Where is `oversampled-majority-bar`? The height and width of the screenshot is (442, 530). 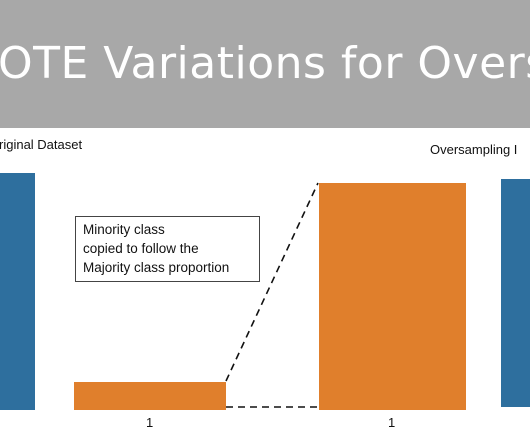 oversampled-majority-bar is located at coordinates (515, 293).